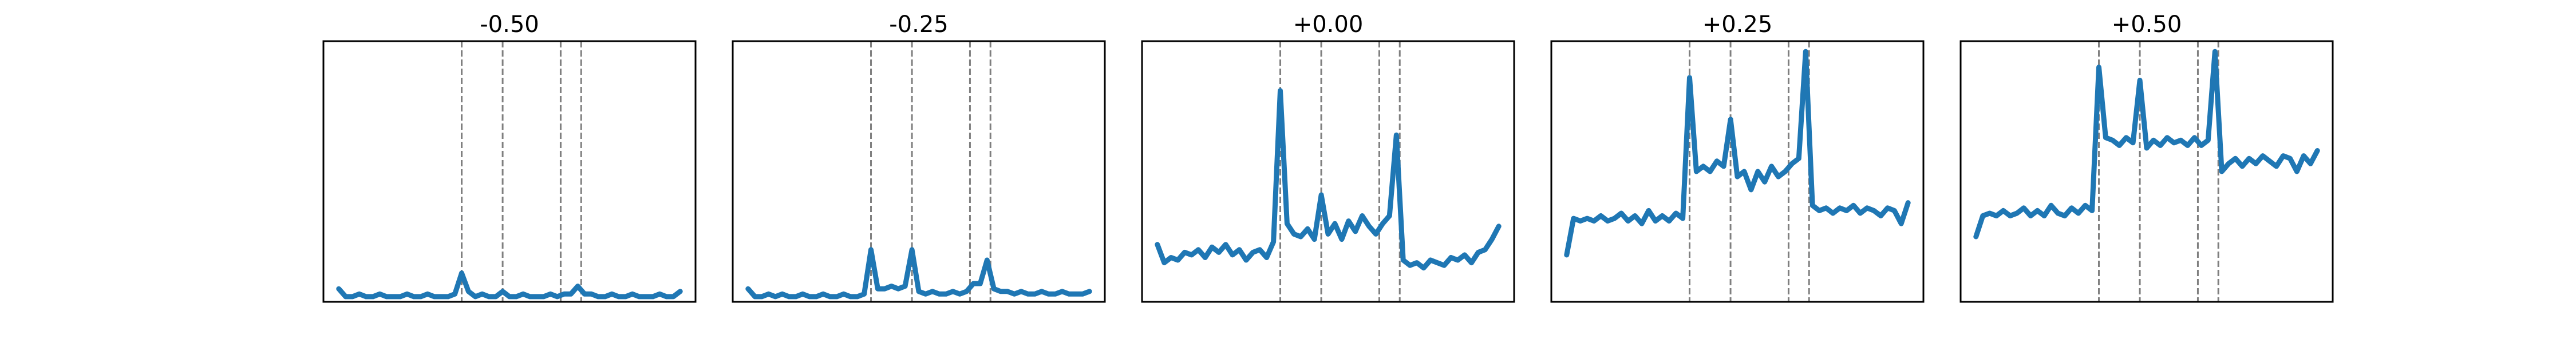 The height and width of the screenshot is (343, 2576). Describe the element at coordinates (509, 24) in the screenshot. I see `subplot-title: -0.50` at that location.